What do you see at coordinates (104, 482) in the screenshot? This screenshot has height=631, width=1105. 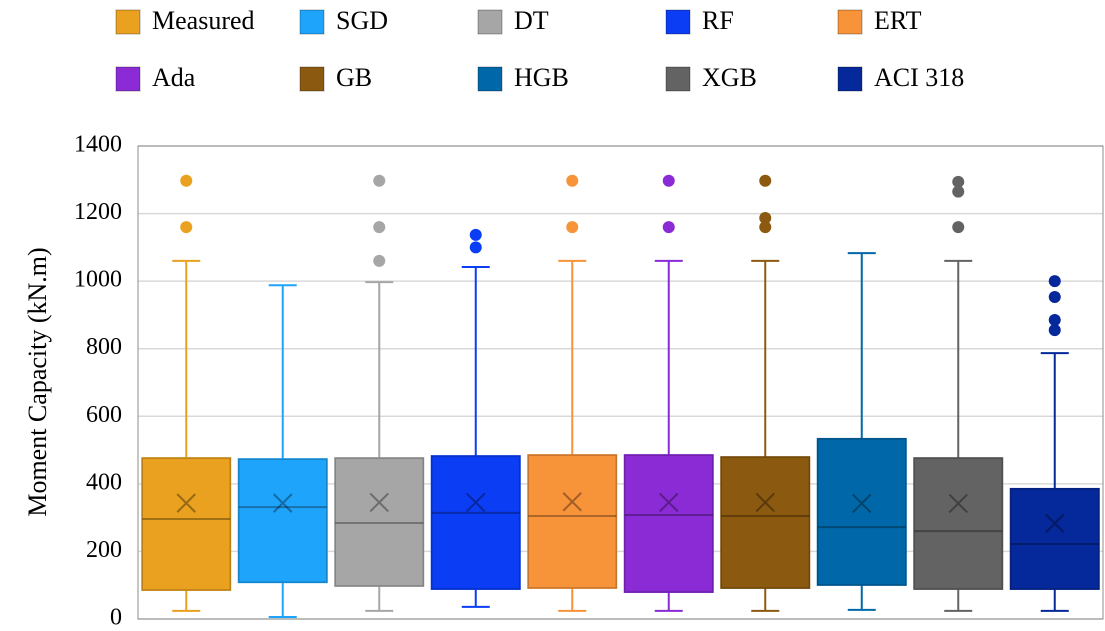 I see `y-tick-label: 400` at bounding box center [104, 482].